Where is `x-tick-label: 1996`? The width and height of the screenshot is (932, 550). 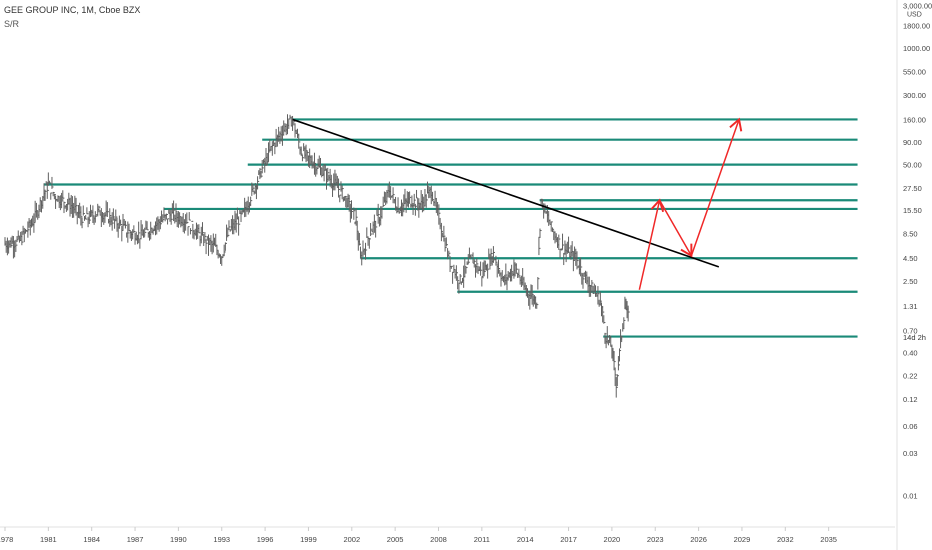 x-tick-label: 1996 is located at coordinates (265, 539).